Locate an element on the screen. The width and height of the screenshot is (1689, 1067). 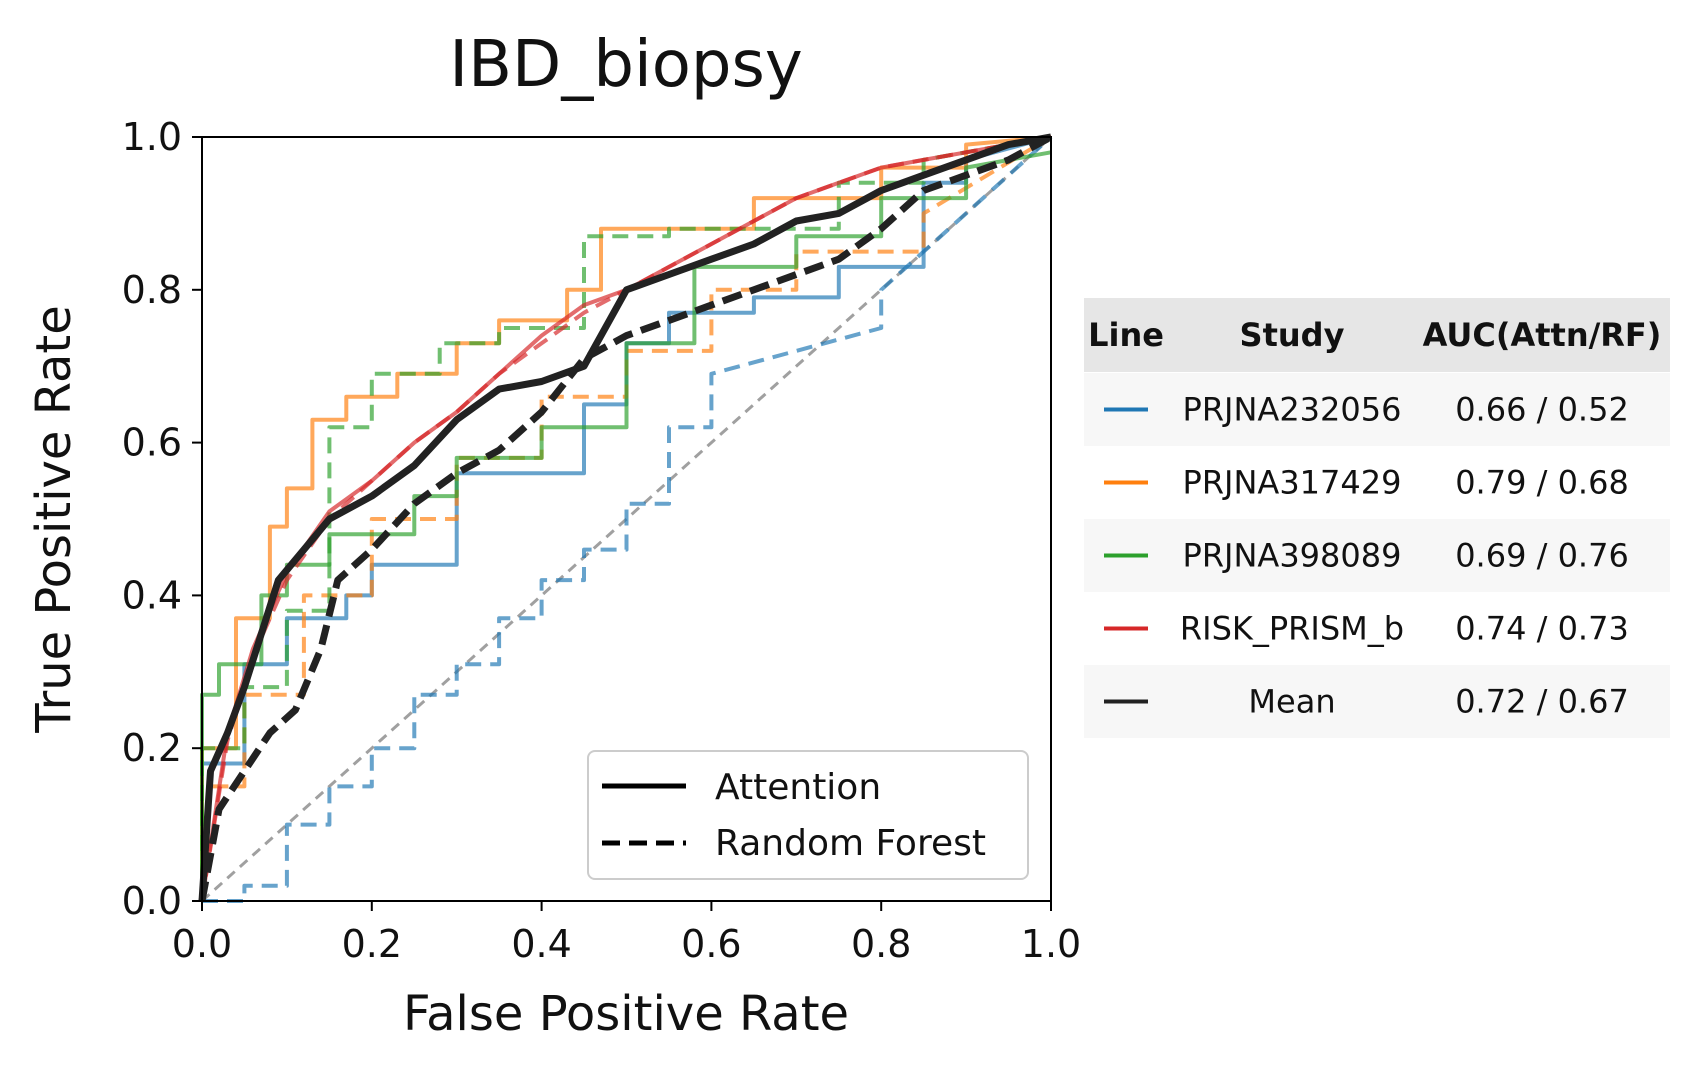
chart-legend: Attention Random Forest is located at coordinates (808, 815).